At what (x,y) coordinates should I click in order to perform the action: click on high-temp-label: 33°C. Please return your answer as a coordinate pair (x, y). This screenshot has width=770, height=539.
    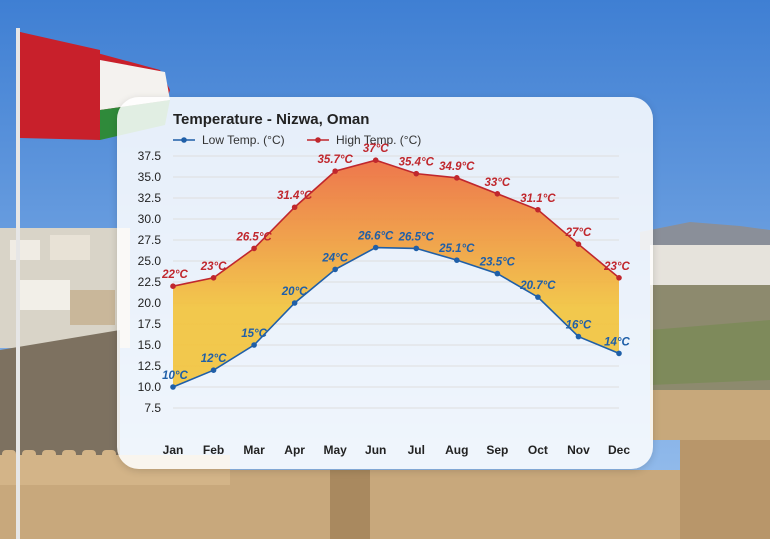
    Looking at the image, I should click on (498, 183).